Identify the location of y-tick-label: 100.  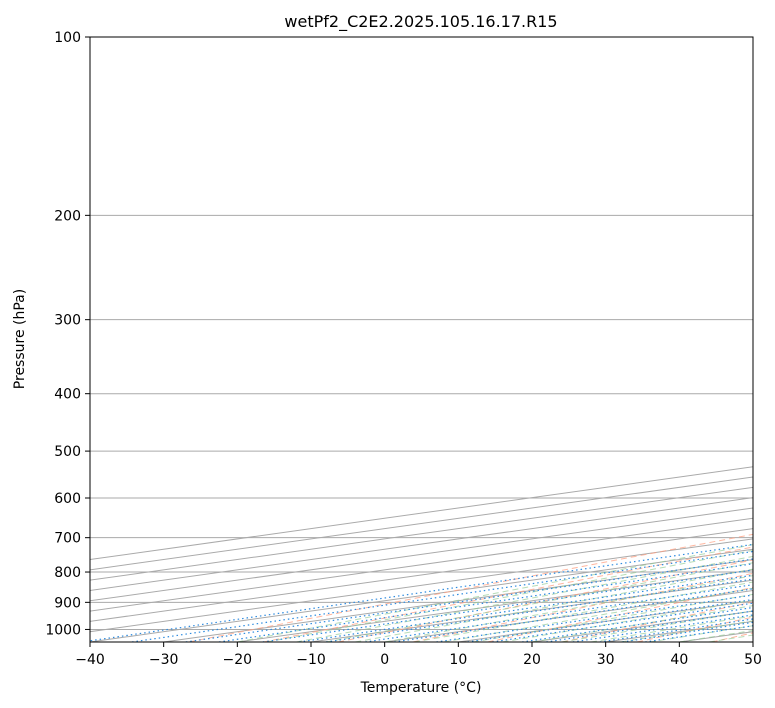
(67, 38).